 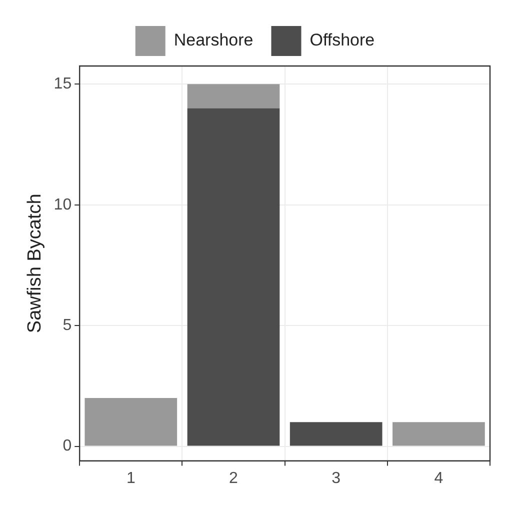 What do you see at coordinates (336, 478) in the screenshot?
I see `x-tick-label: 3` at bounding box center [336, 478].